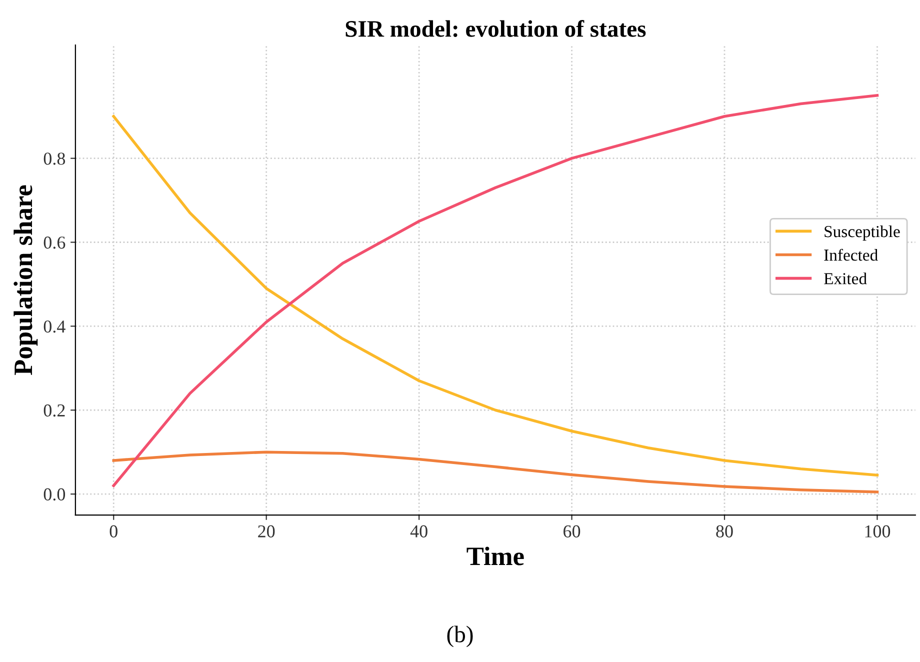 The height and width of the screenshot is (662, 920). Describe the element at coordinates (55, 158) in the screenshot. I see `y-tick-label: 0.8` at that location.